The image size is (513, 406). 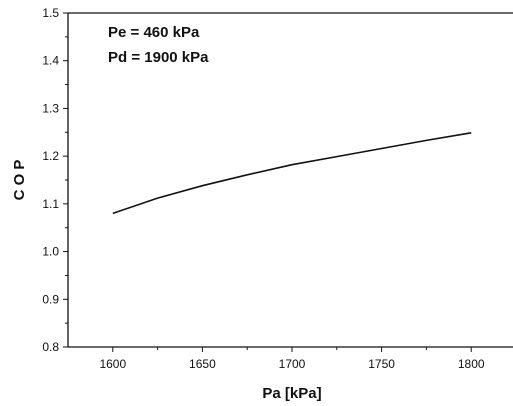 What do you see at coordinates (291, 393) in the screenshot?
I see `x-axis-label: Pa [kPa]` at bounding box center [291, 393].